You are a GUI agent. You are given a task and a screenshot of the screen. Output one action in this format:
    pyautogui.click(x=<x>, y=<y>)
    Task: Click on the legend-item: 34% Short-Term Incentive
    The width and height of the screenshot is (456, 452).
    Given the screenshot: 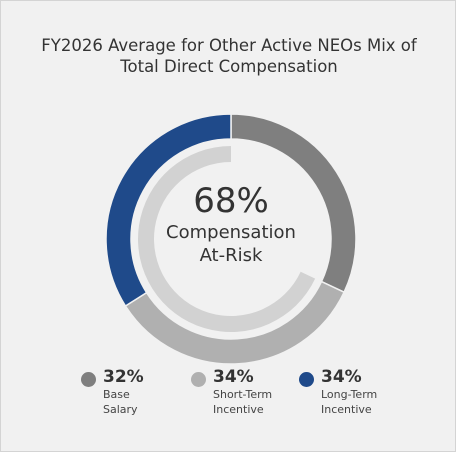 What is the action you would take?
    pyautogui.click(x=242, y=392)
    